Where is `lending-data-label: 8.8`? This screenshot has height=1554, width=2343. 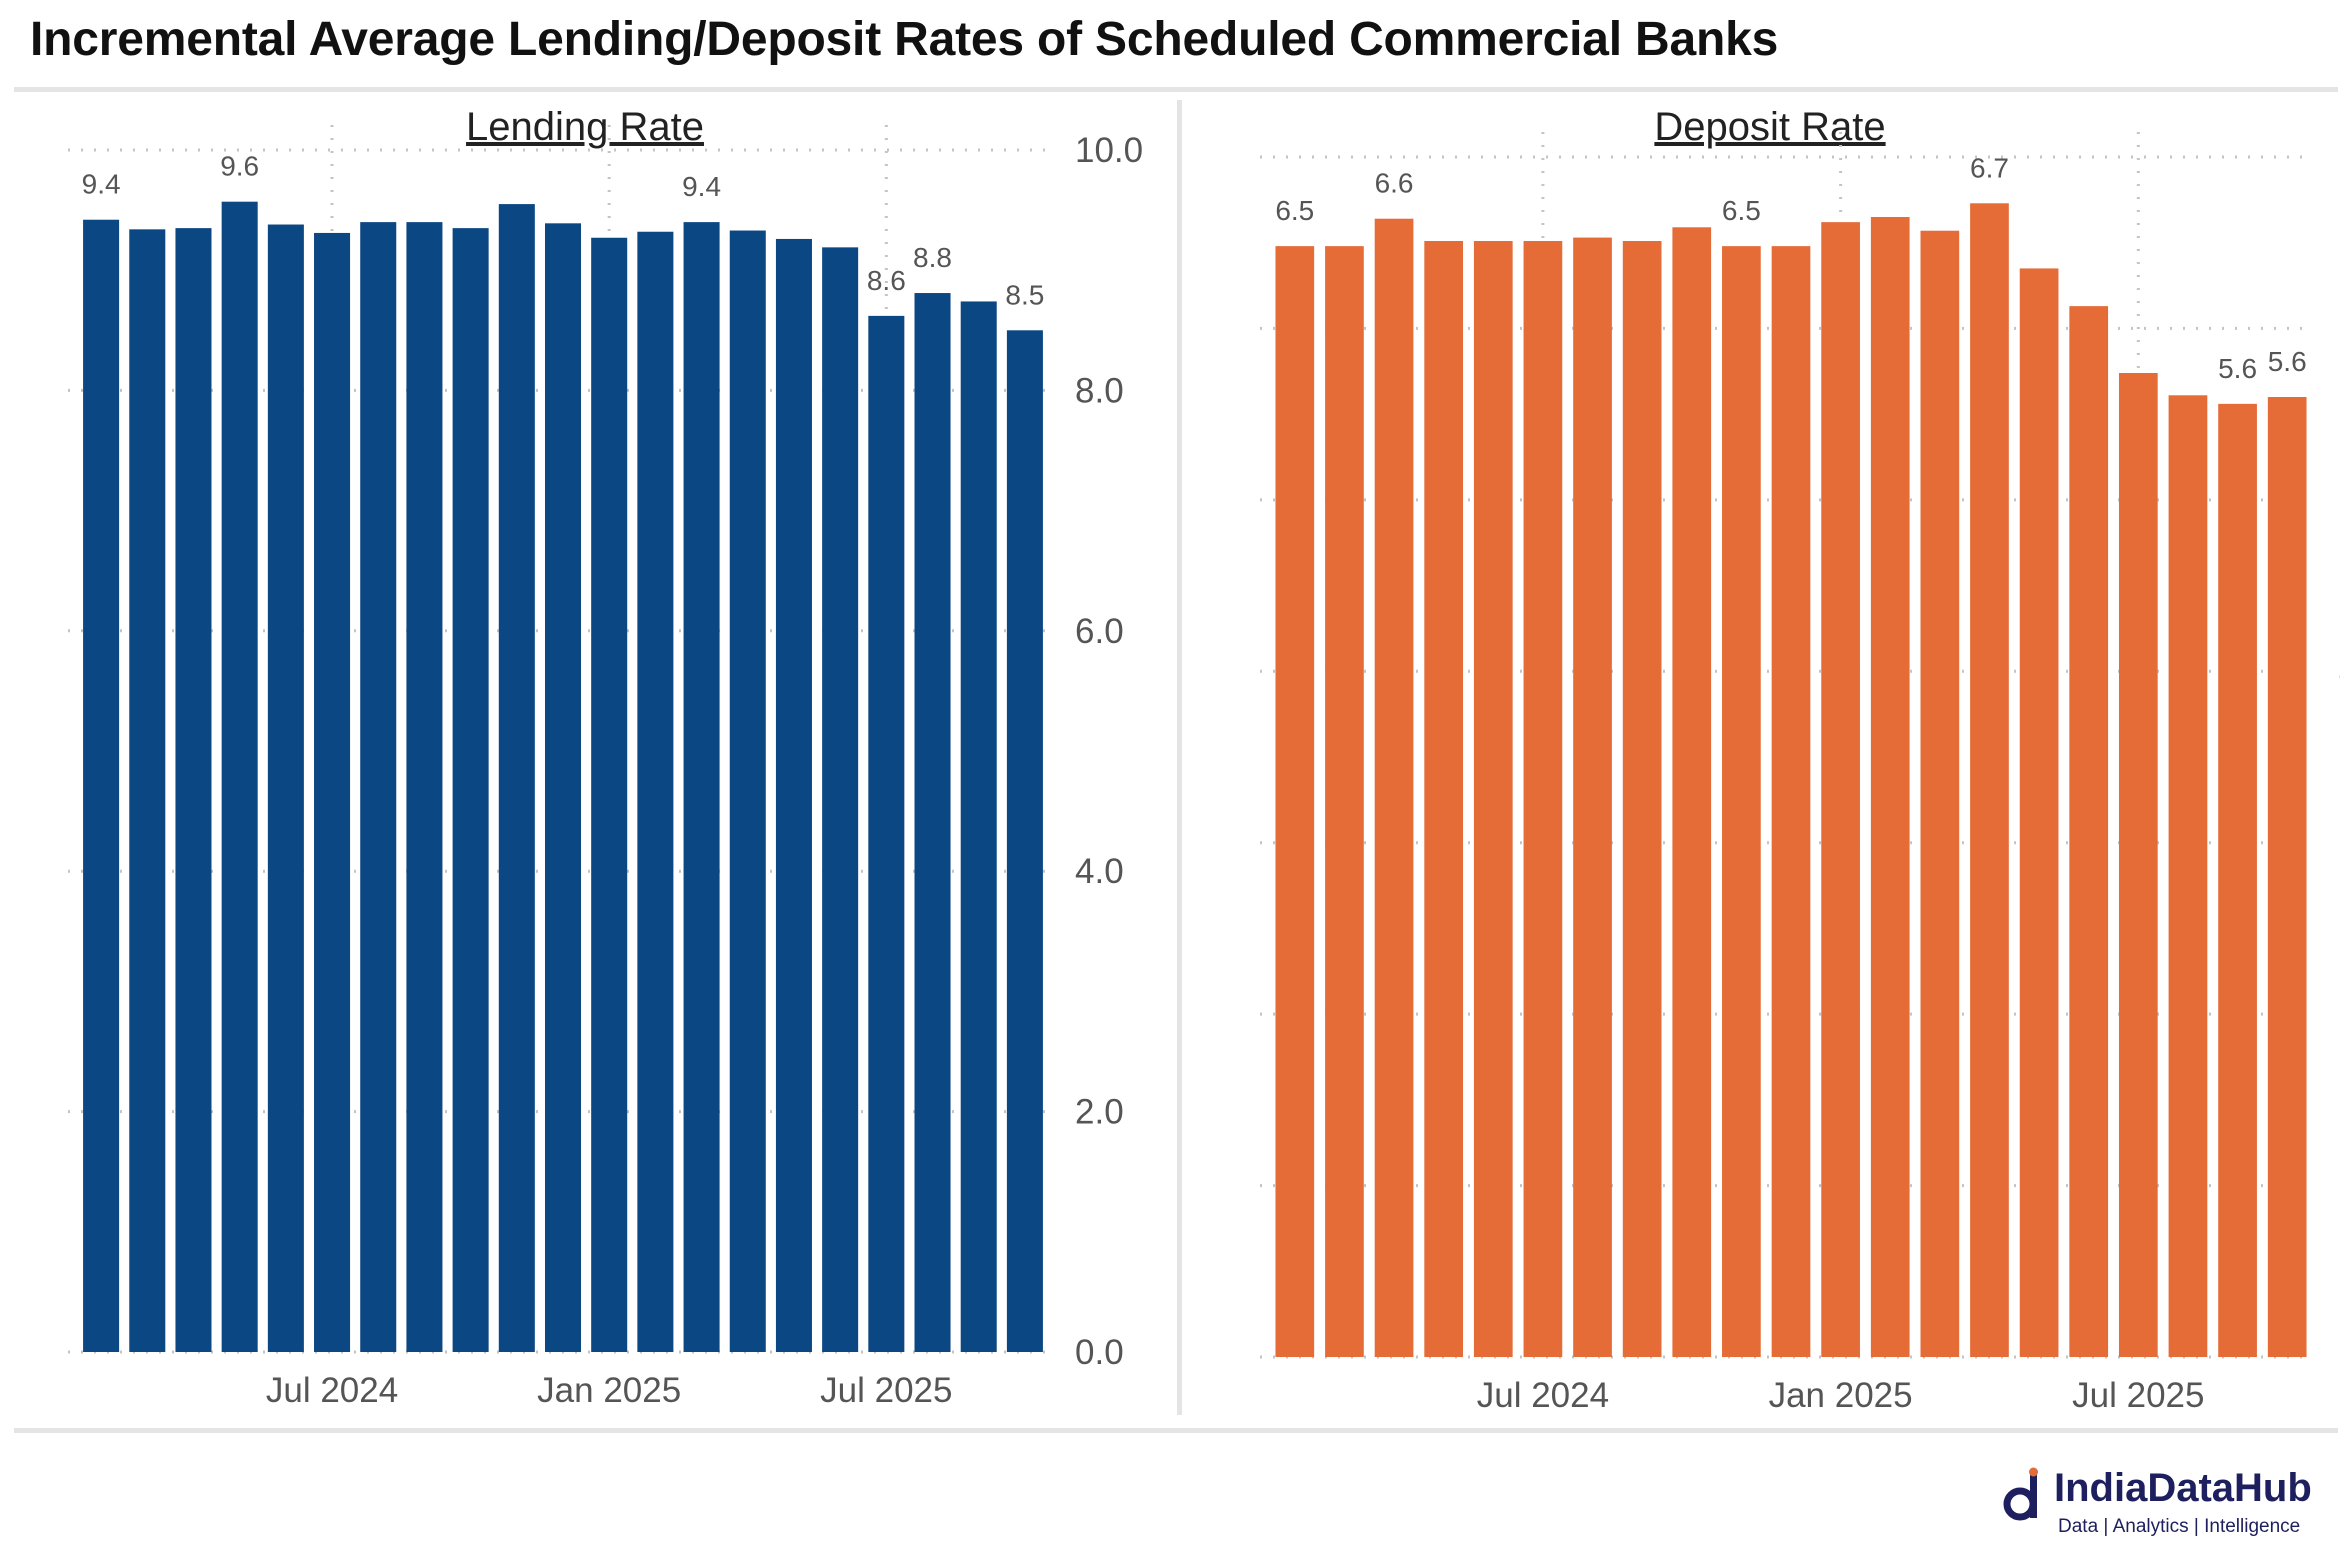 lending-data-label: 8.8 is located at coordinates (932, 257).